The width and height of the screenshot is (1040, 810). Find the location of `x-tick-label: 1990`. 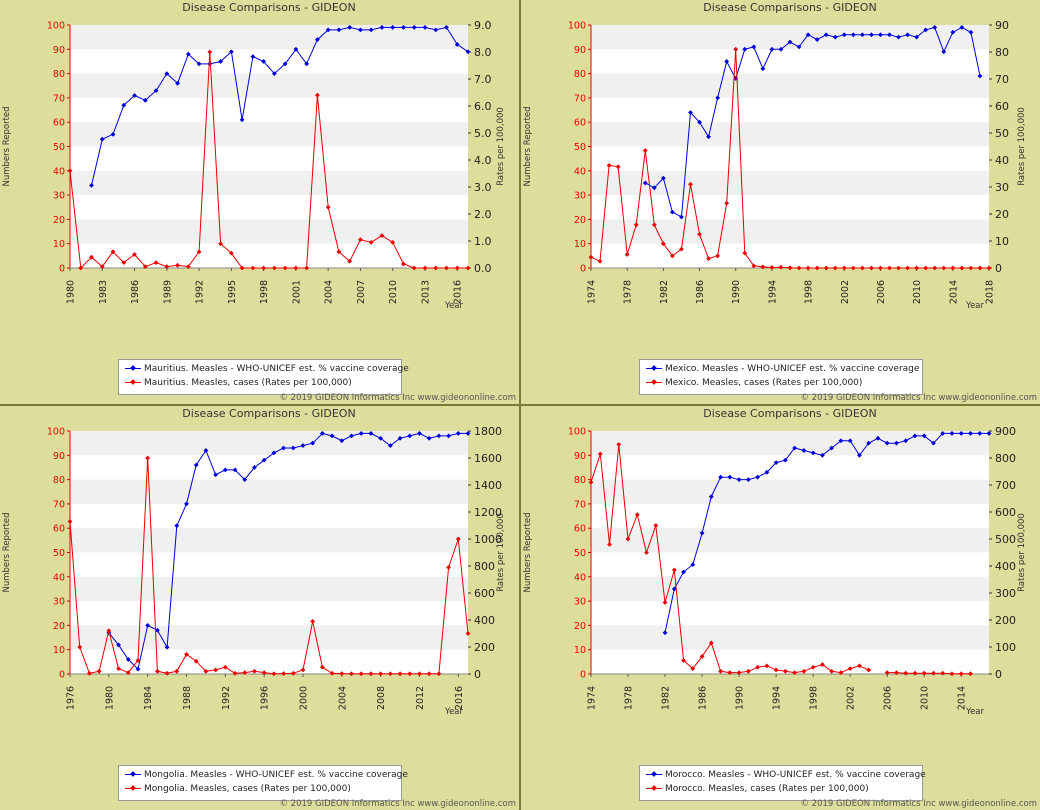

x-tick-label: 1990 is located at coordinates (740, 698).